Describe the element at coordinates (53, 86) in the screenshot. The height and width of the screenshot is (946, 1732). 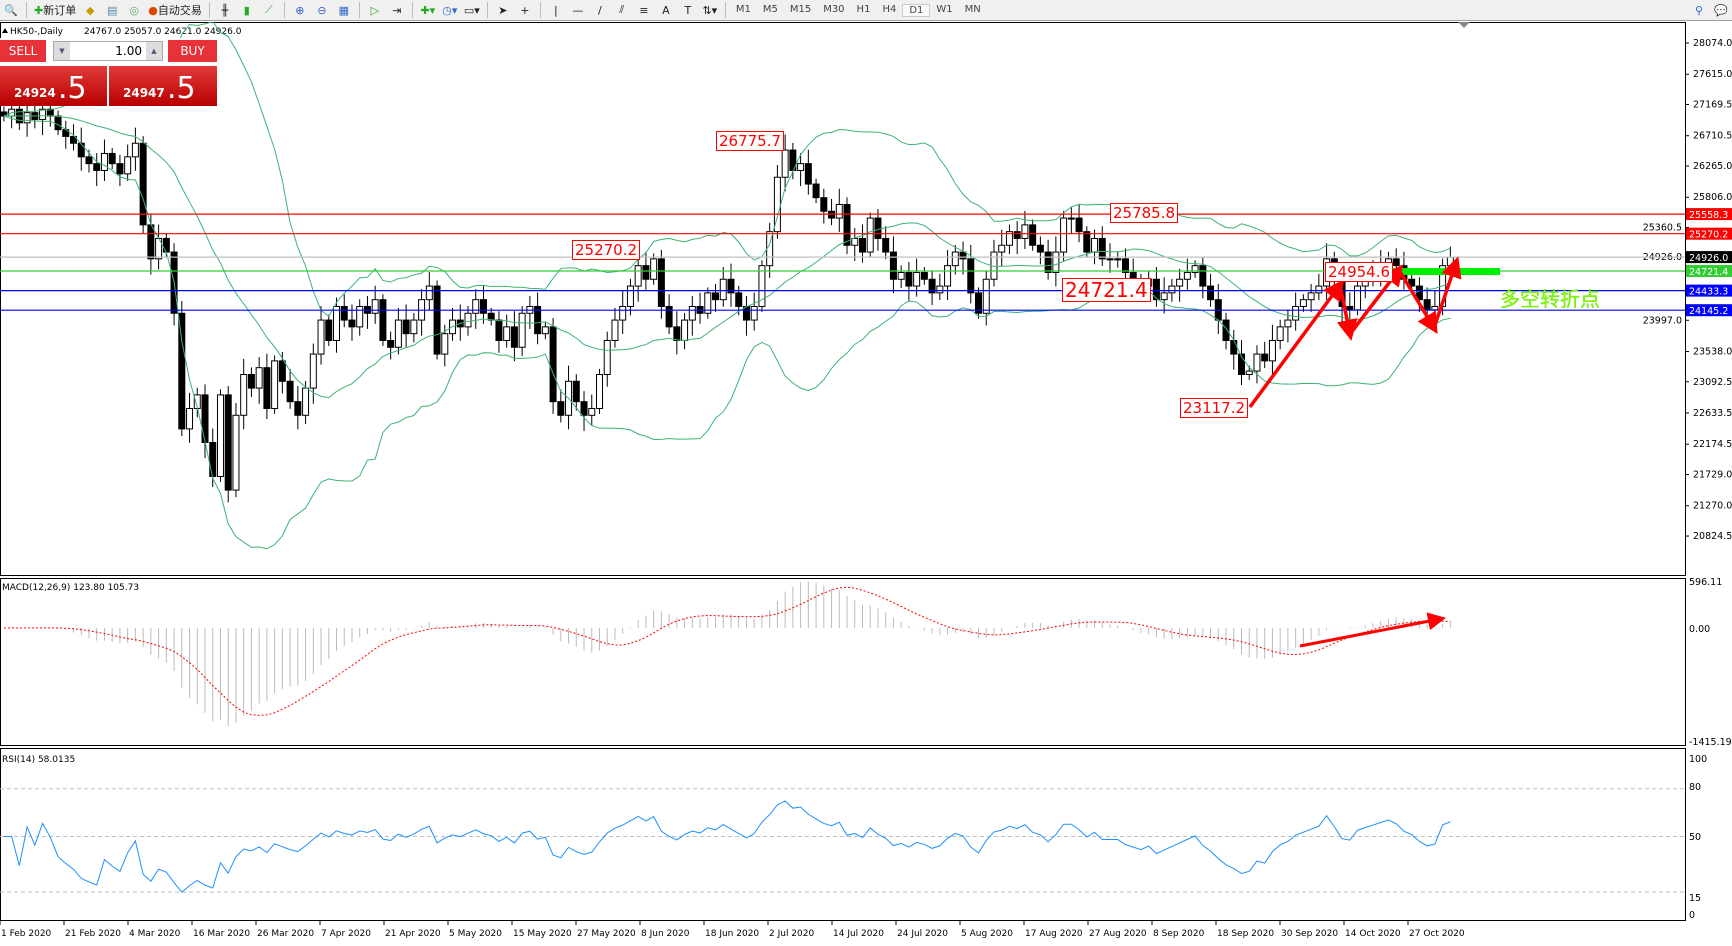
I see `sell-price-button: 24924.5` at that location.